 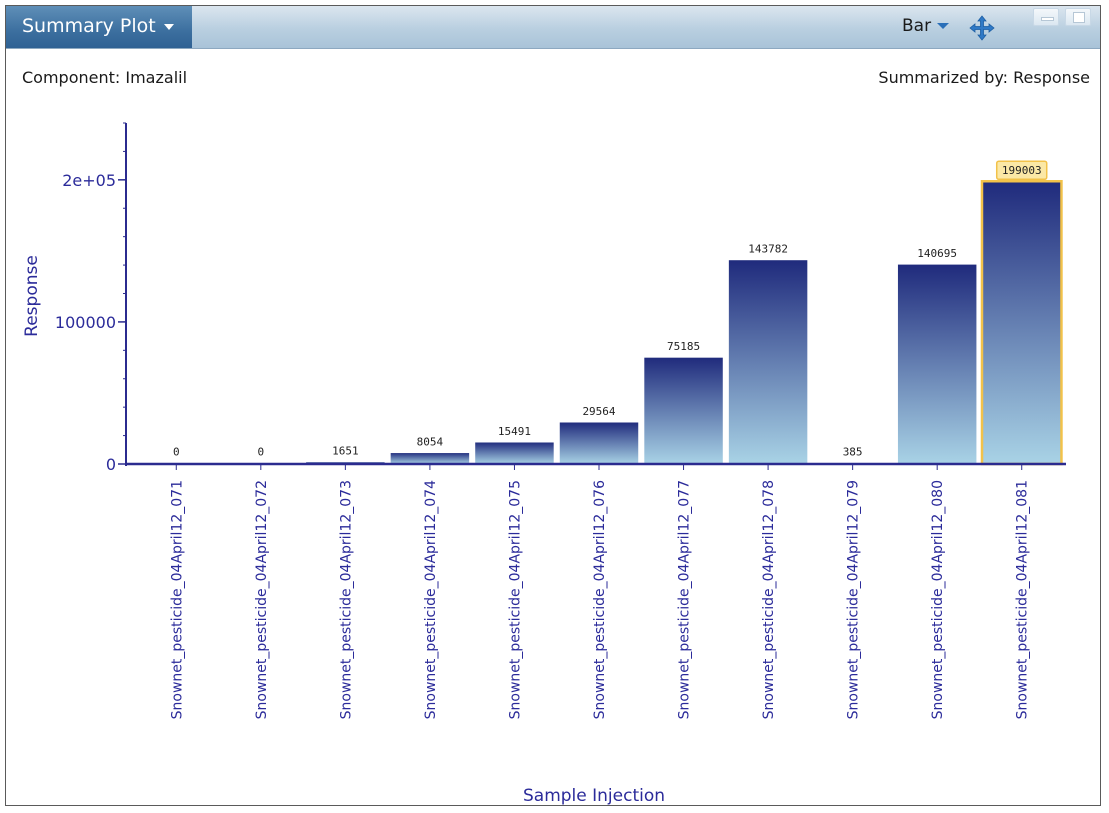 What do you see at coordinates (1046, 17) in the screenshot?
I see `minimize-button` at bounding box center [1046, 17].